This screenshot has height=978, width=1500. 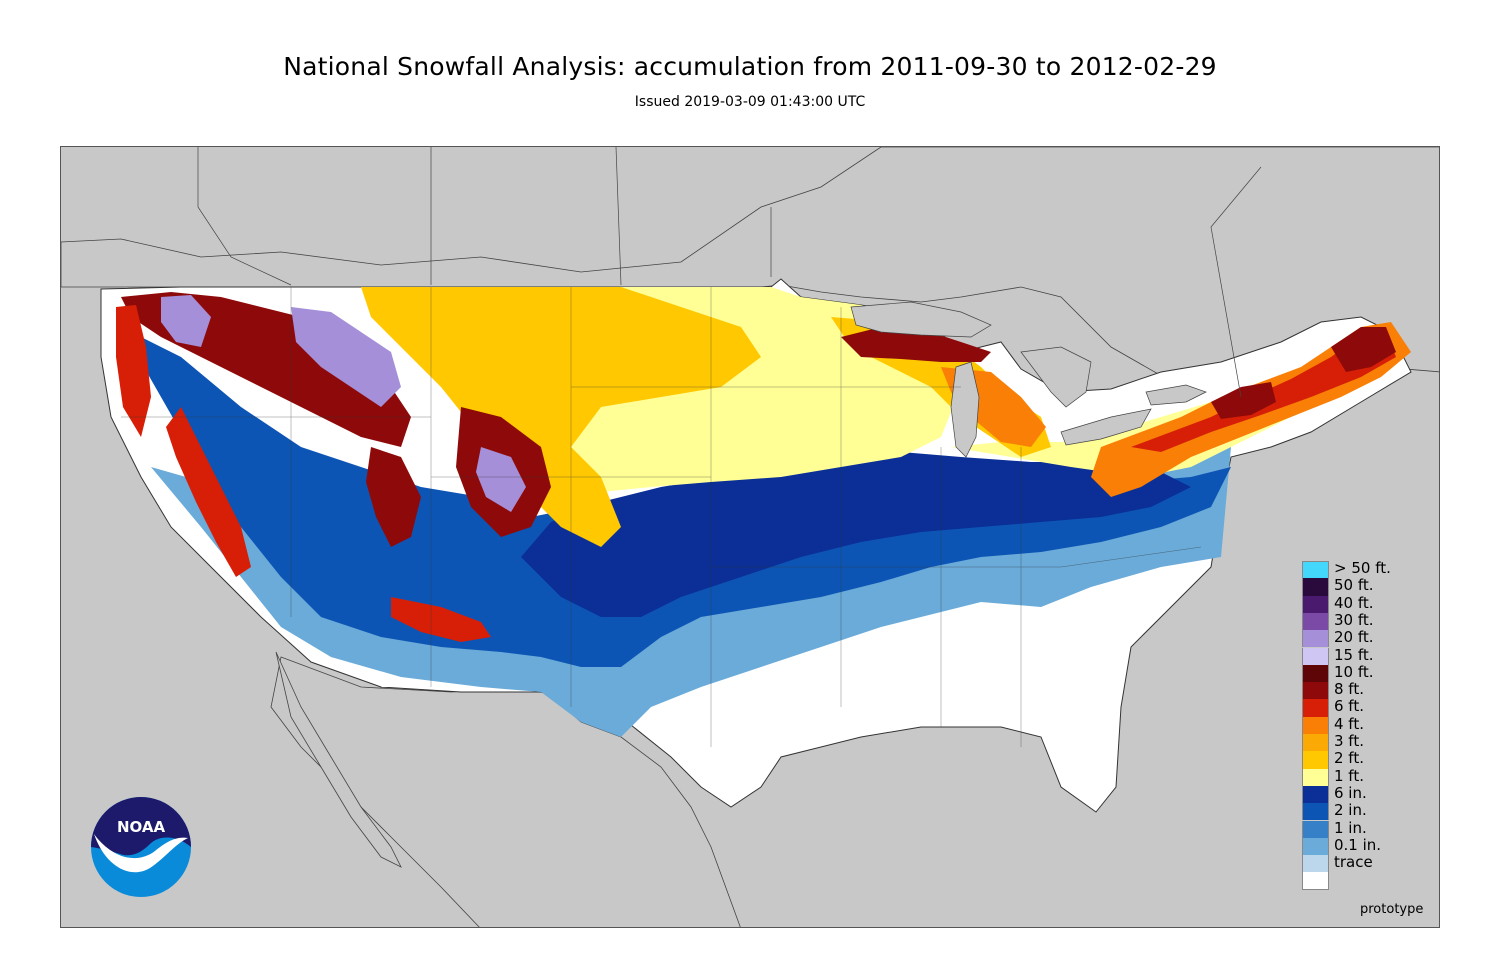 I want to click on legend-label: 20 ft., so click(x=1354, y=637).